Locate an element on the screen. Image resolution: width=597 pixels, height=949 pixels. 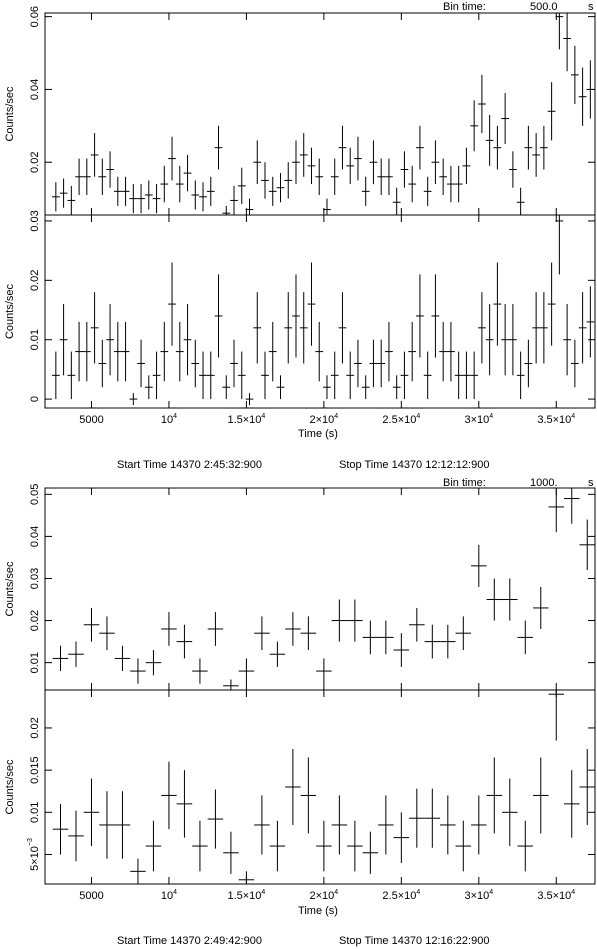
stop-time-label: Stop Time 14370 12:16:22:900 is located at coordinates (414, 941).